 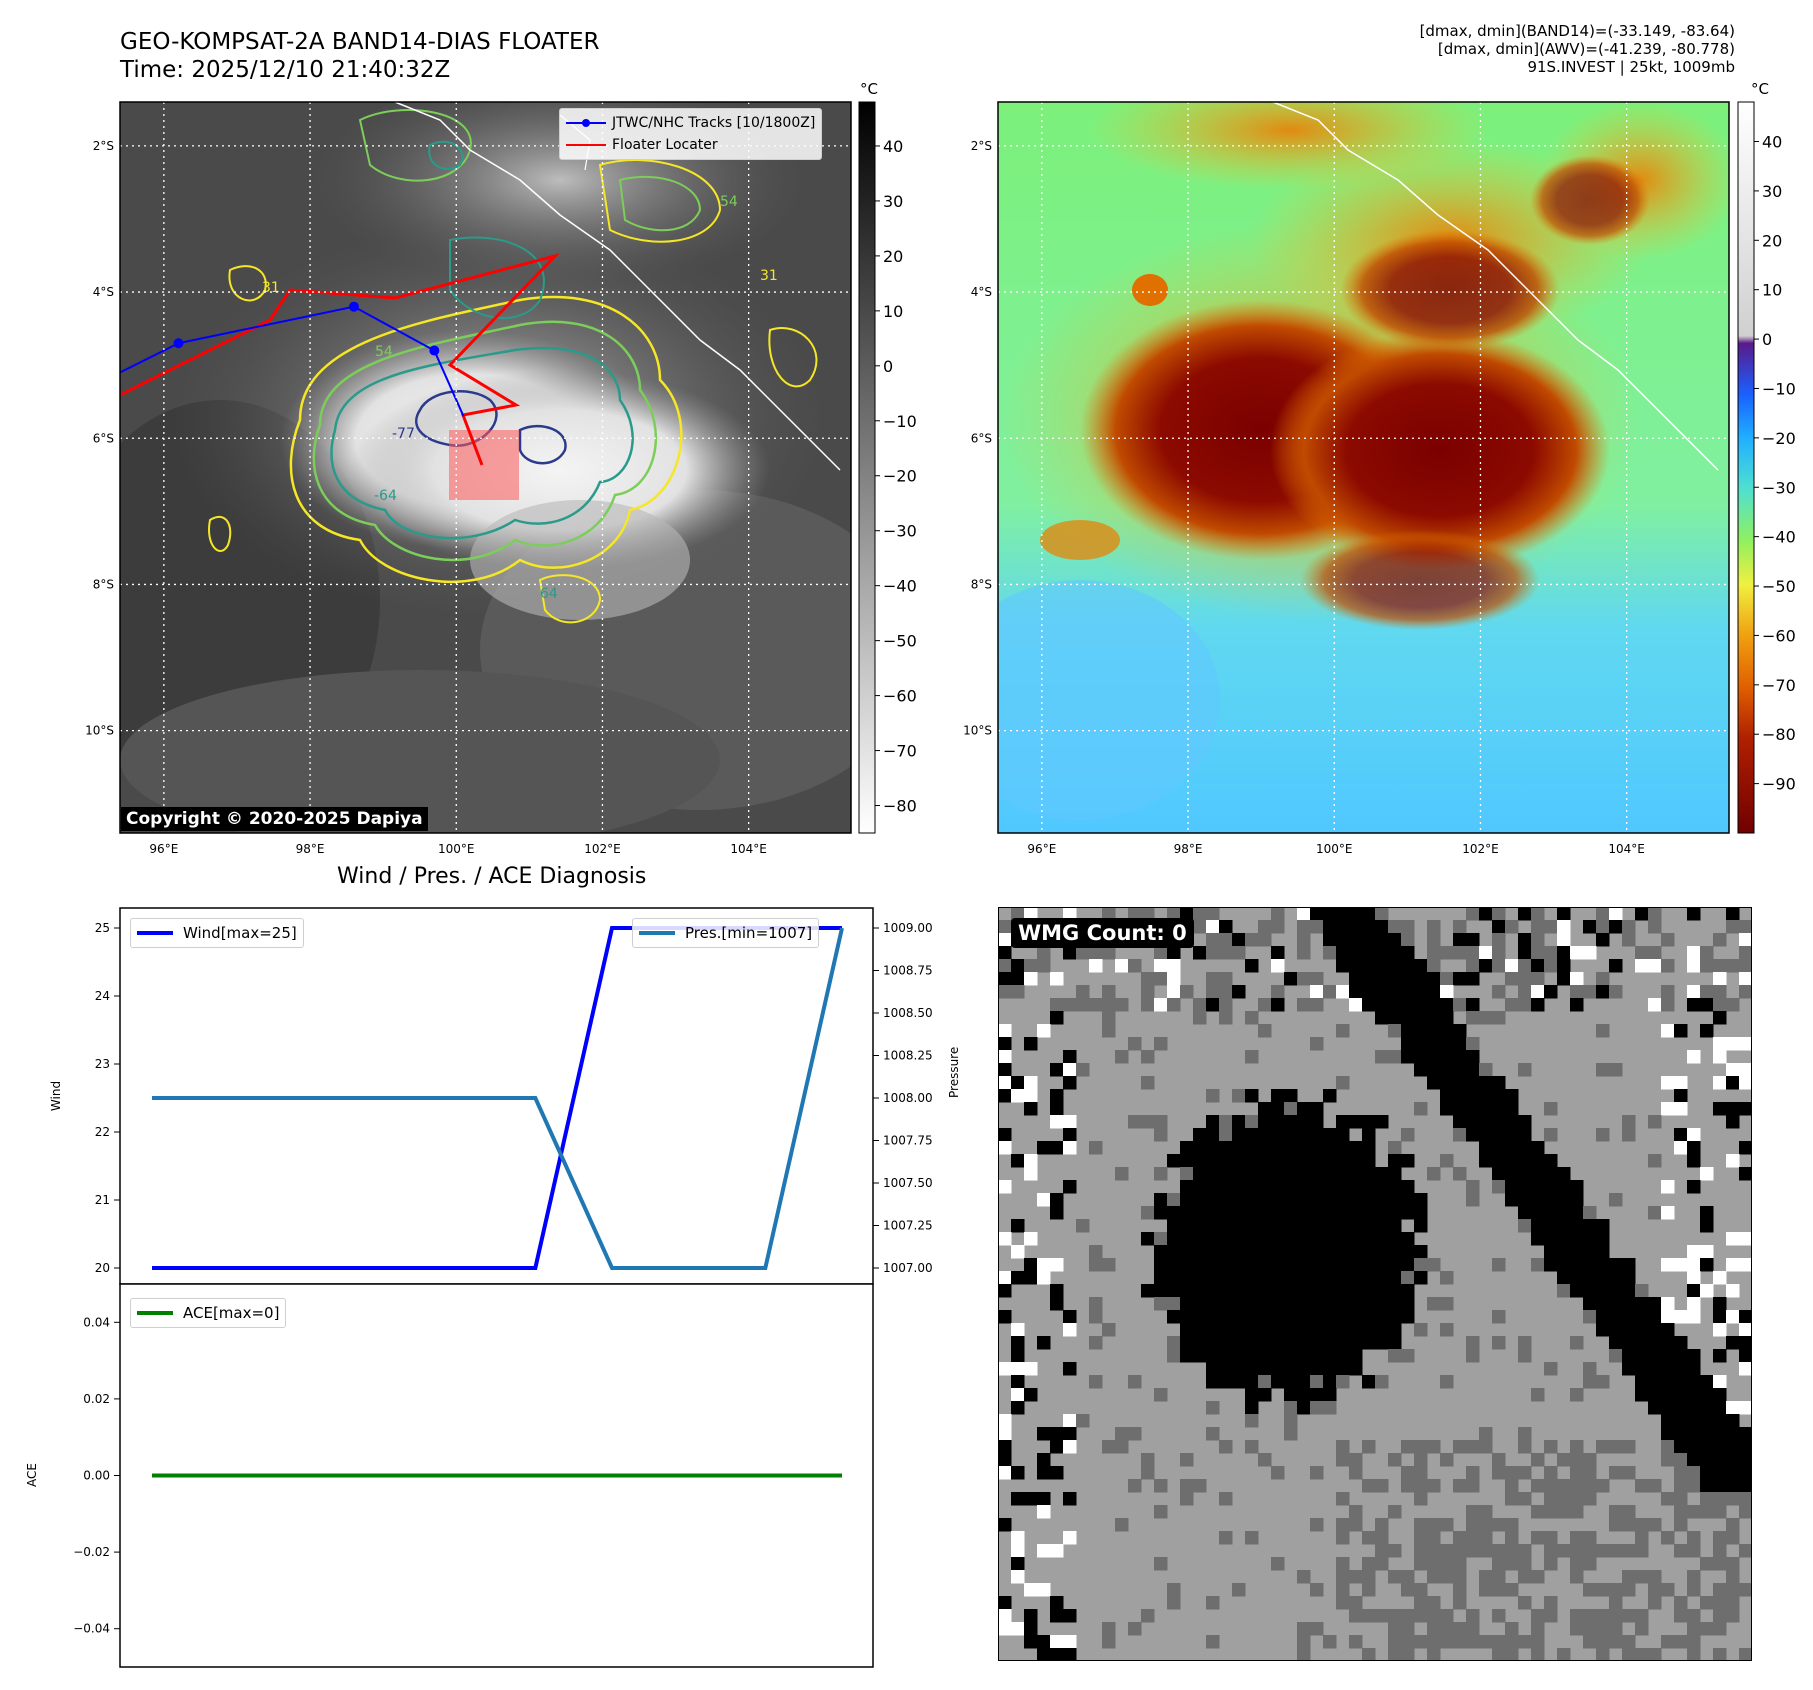 I want to click on legend-floater-label: Floater Locater, so click(x=665, y=145).